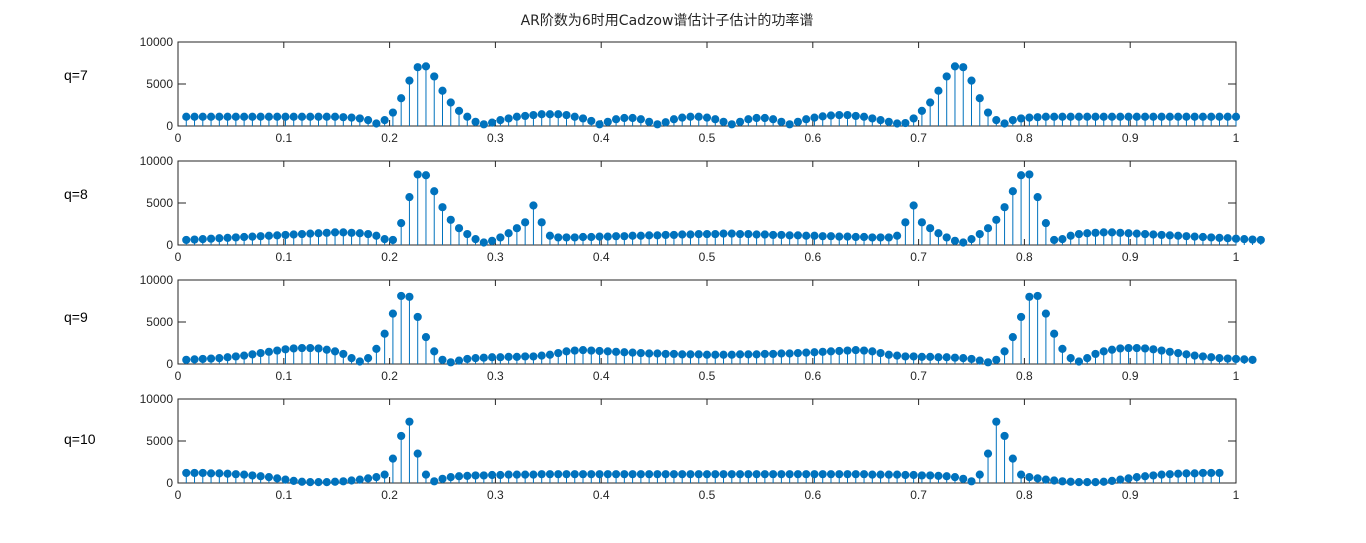  What do you see at coordinates (1130, 376) in the screenshot?
I see `x-tick-label: 0.9` at bounding box center [1130, 376].